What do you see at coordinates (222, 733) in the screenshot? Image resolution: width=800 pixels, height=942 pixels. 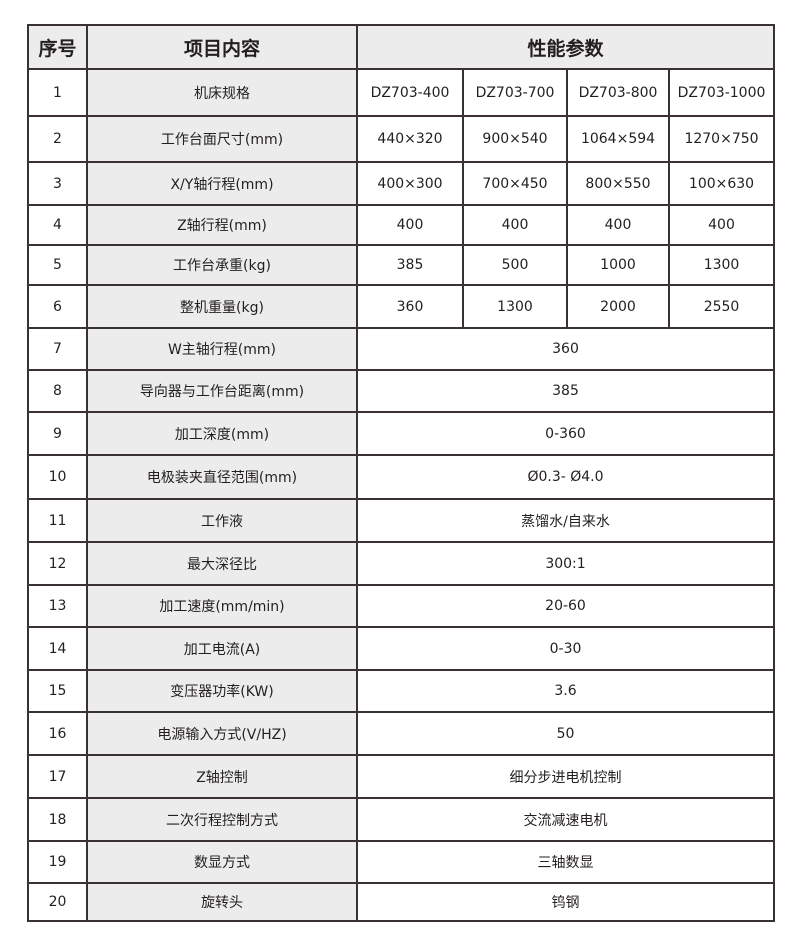 I see `row-item: 电源输入方式(V/HZ)` at bounding box center [222, 733].